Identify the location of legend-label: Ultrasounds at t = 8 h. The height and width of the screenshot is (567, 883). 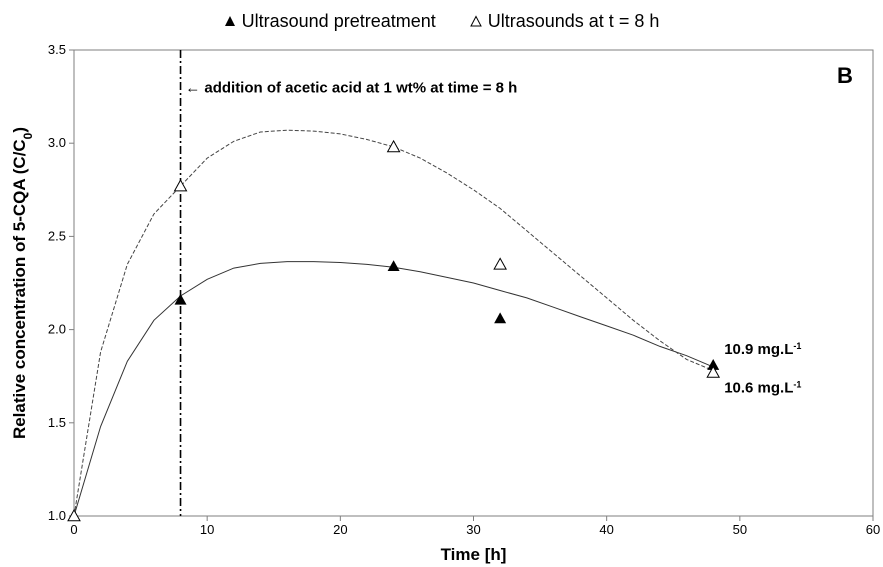
(573, 20).